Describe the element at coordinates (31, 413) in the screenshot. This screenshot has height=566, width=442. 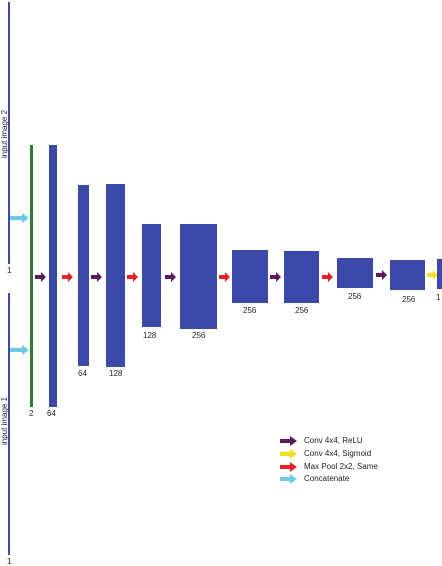
I see `layer-label-0: 2` at that location.